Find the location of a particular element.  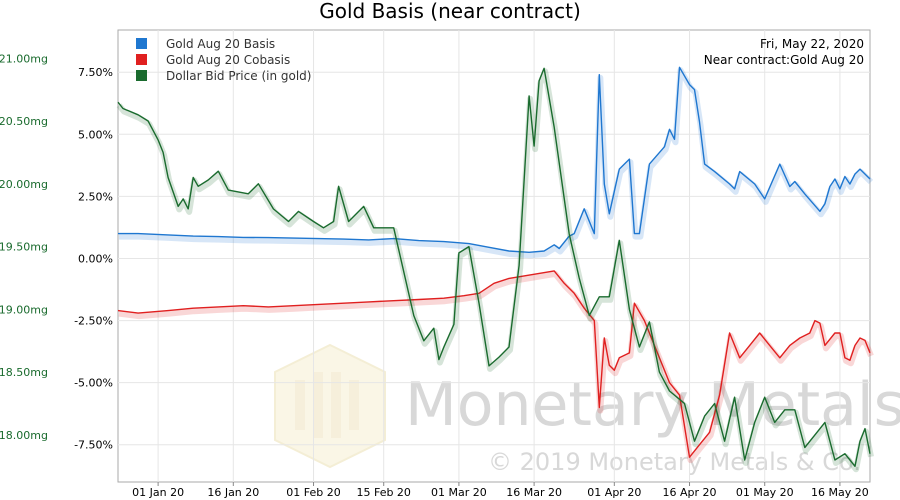

x-tick-label: 15 Feb 20 is located at coordinates (383, 492).